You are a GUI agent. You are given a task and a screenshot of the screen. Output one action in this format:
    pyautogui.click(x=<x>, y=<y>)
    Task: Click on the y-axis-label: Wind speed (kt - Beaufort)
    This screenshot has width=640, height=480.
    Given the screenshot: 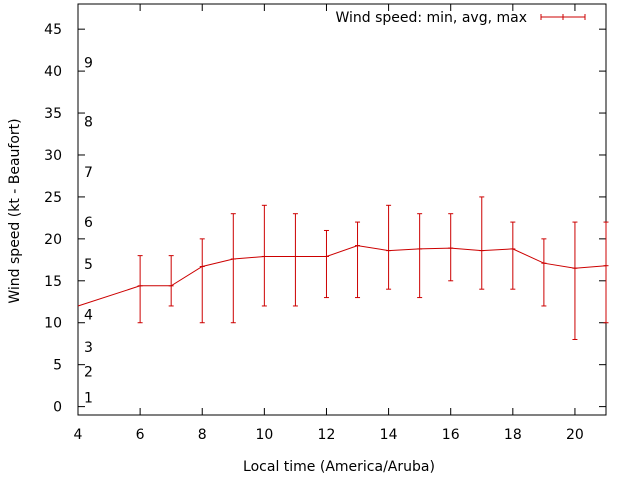 What is the action you would take?
    pyautogui.click(x=15, y=210)
    